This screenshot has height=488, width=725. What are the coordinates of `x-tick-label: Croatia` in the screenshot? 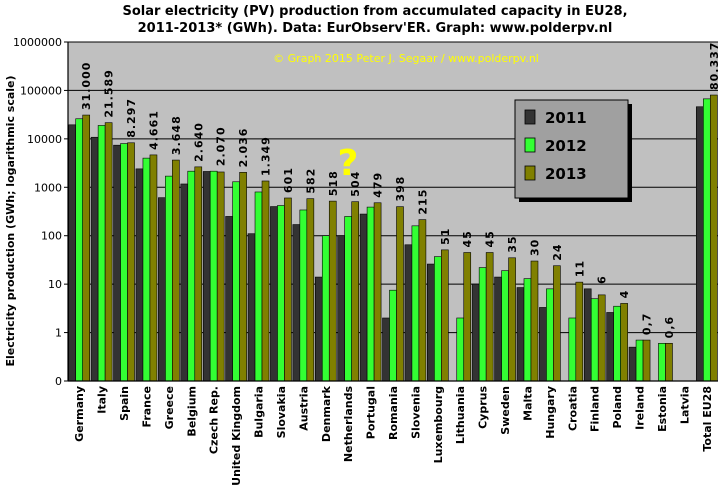 It's located at (572, 408).